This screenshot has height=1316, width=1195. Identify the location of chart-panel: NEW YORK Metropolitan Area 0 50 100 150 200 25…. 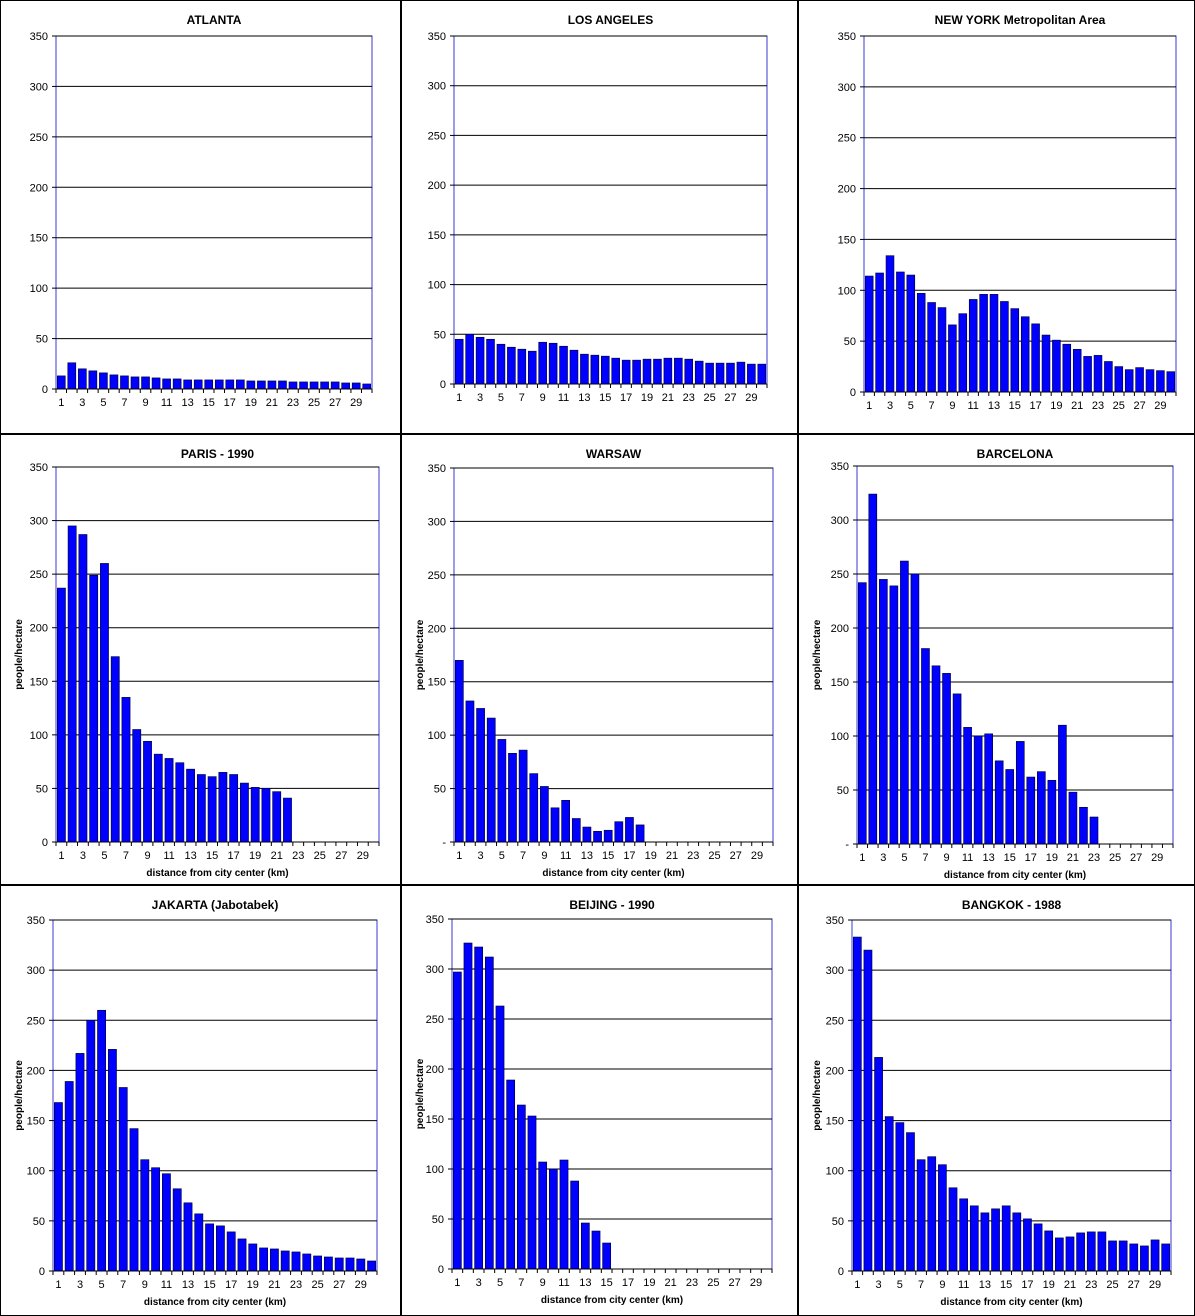
(996, 217).